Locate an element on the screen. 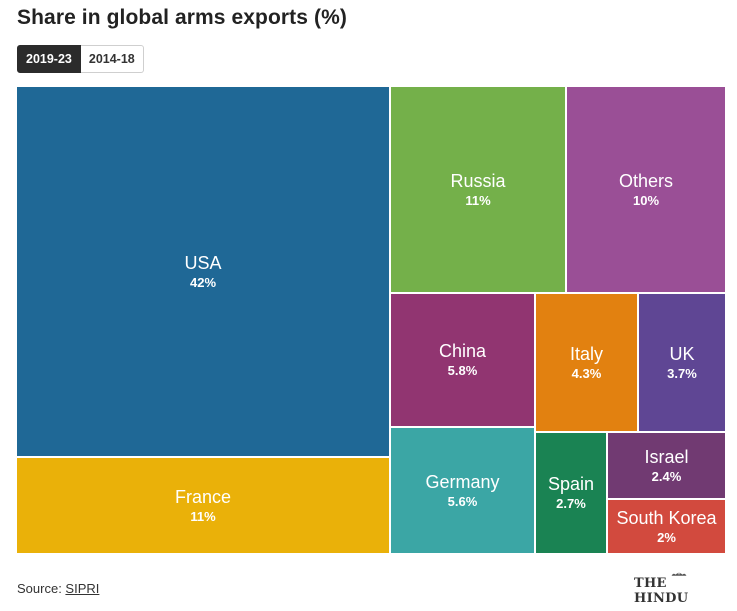 This screenshot has height=611, width=737. treemap-cell-others: Others 10% is located at coordinates (646, 189).